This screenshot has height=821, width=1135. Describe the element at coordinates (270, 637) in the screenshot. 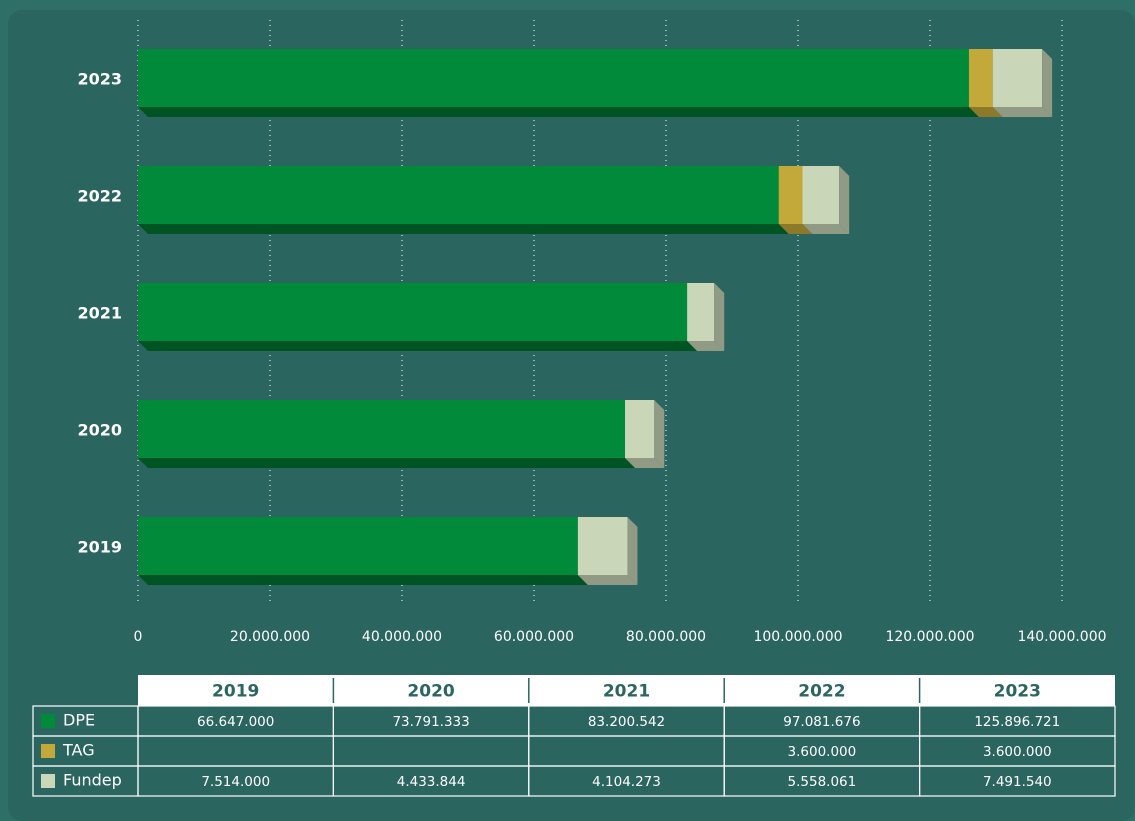

I see `x-tick-label: 20.000.000` at that location.